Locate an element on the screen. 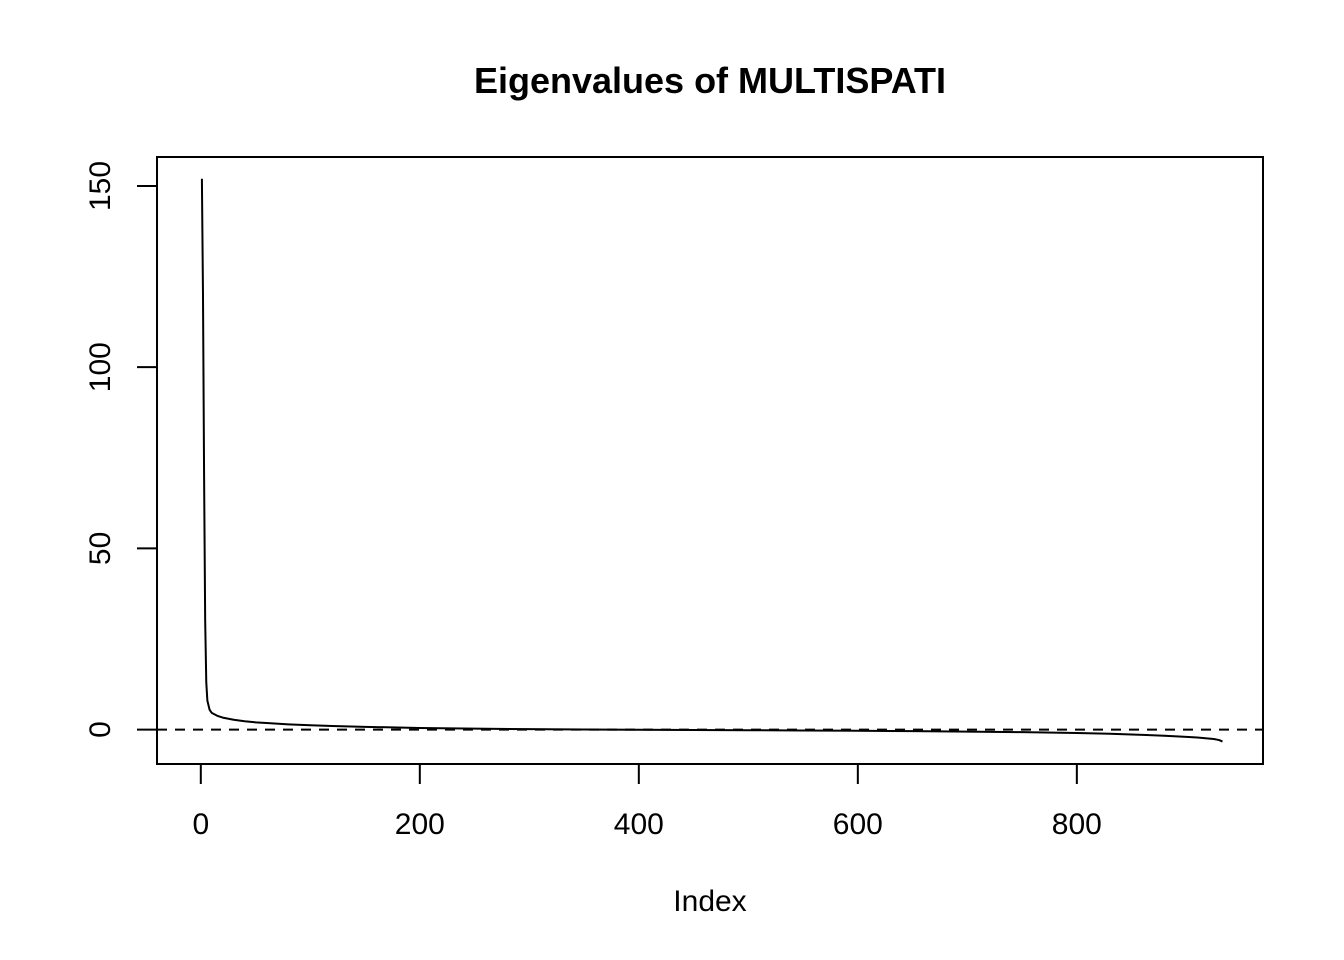 This screenshot has width=1344, height=960. y-tick-label: 100 is located at coordinates (100, 367).